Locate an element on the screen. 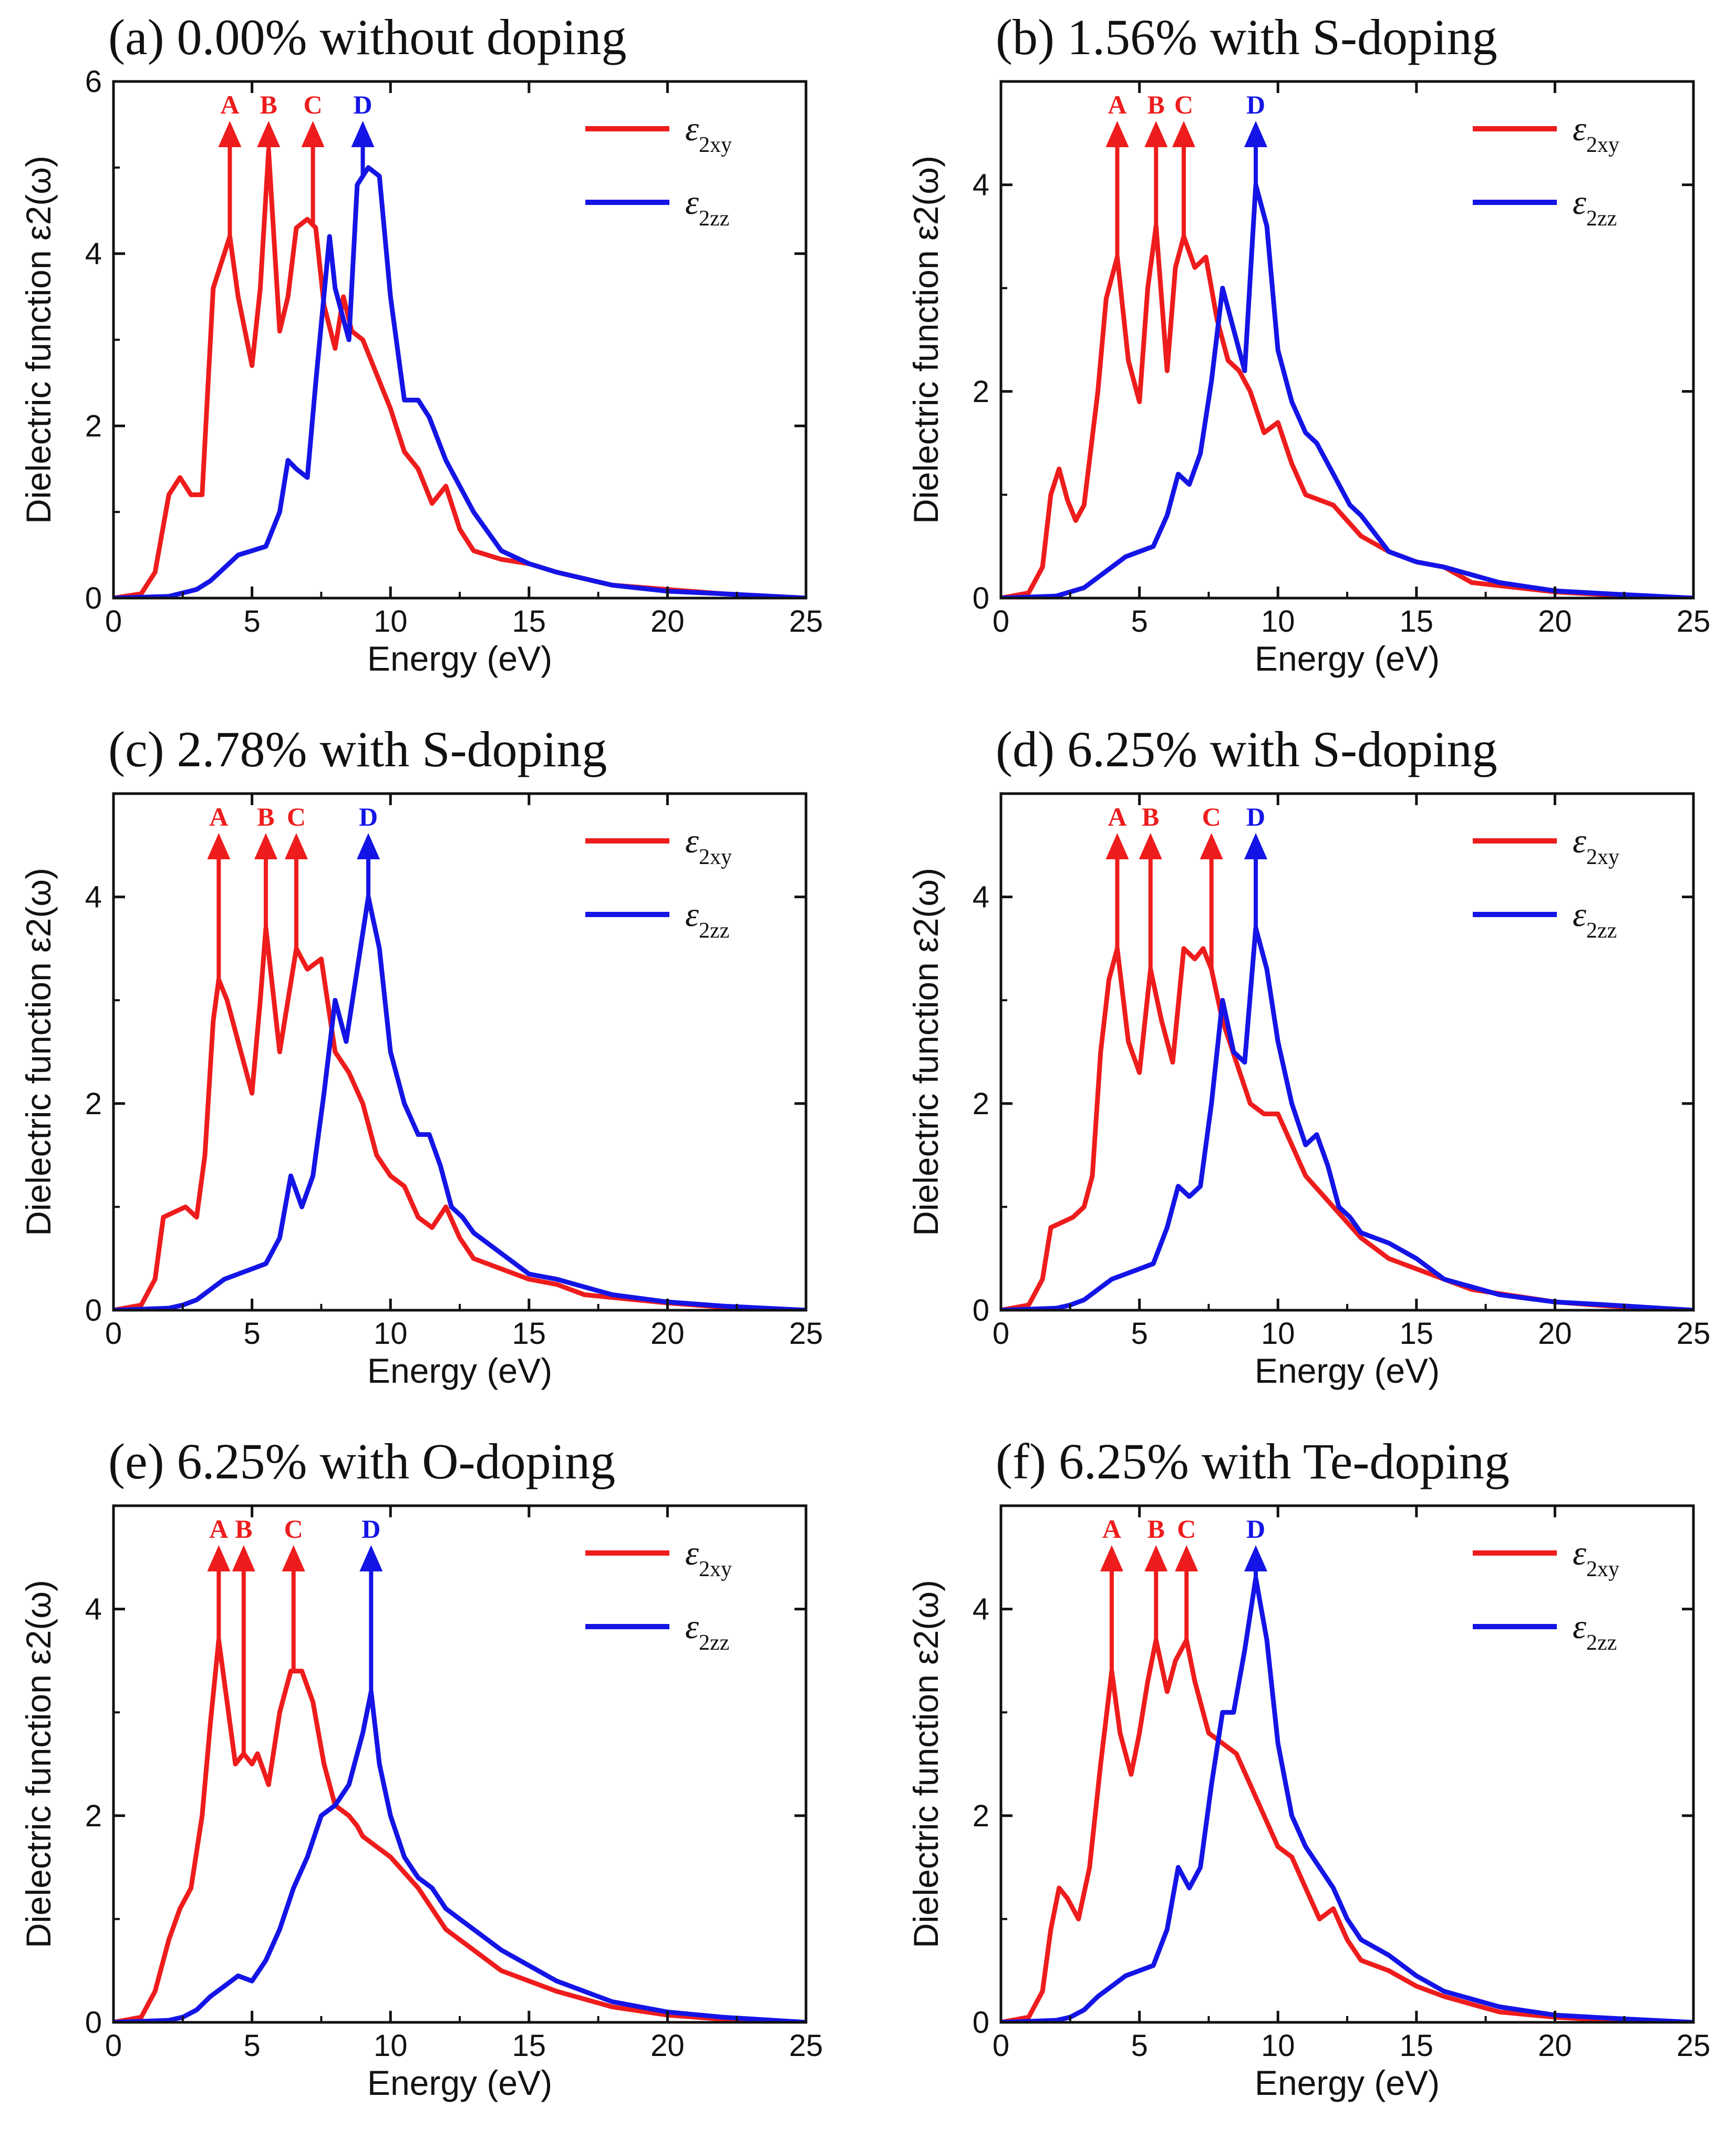 The image size is (1736, 2149). x-tick-label: 25 is located at coordinates (806, 2046).